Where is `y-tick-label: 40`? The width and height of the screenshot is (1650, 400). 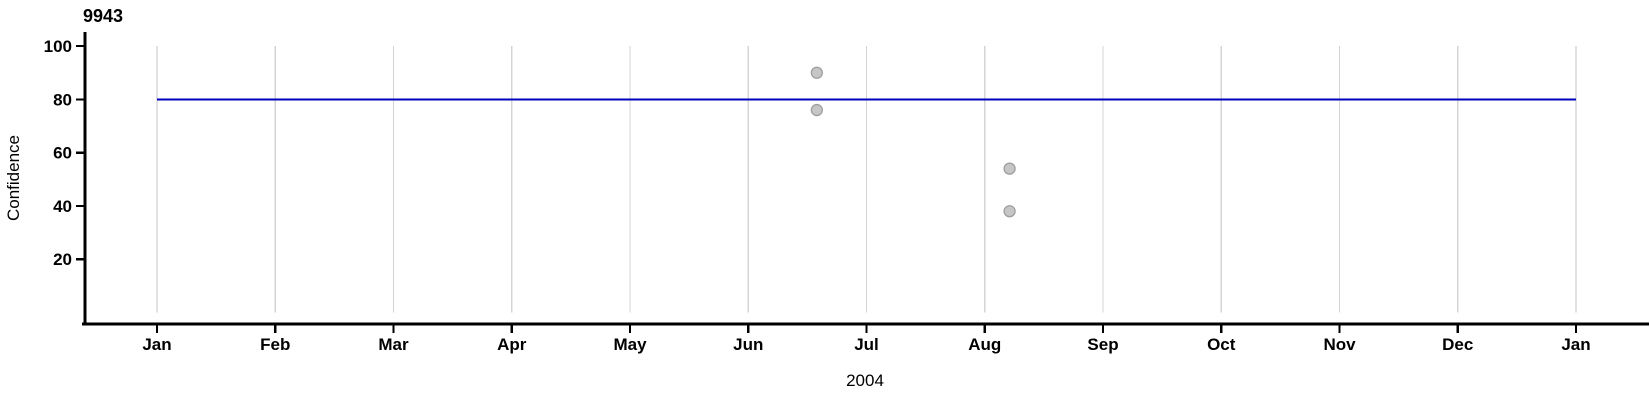
y-tick-label: 40 is located at coordinates (62, 206).